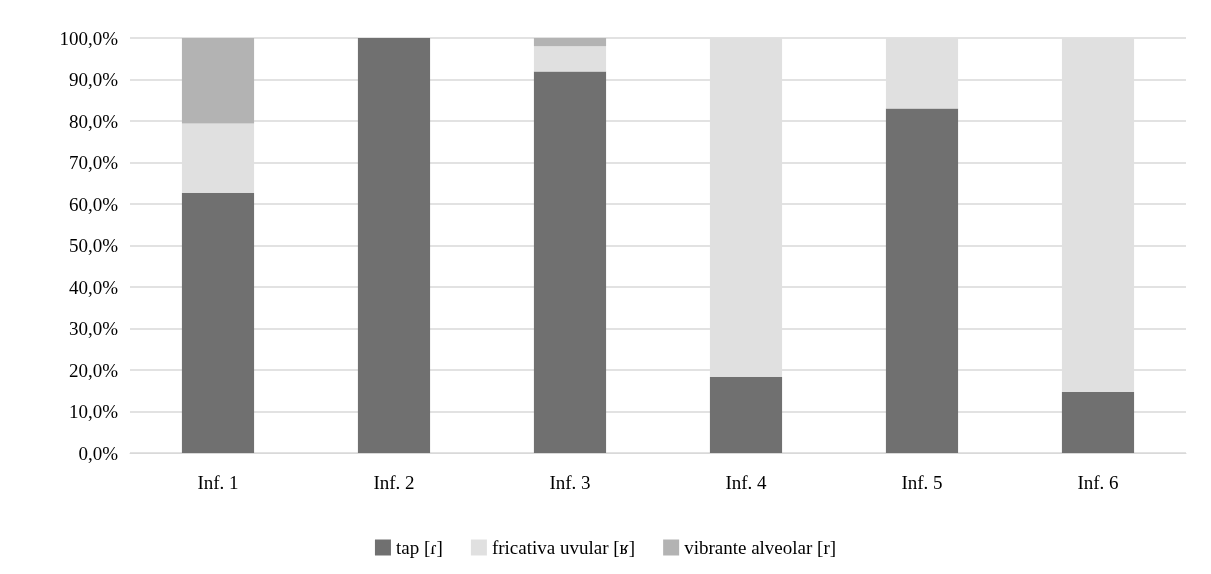 Image resolution: width=1211 pixels, height=574 pixels. I want to click on y-tick-label: 10,0%, so click(93, 411).